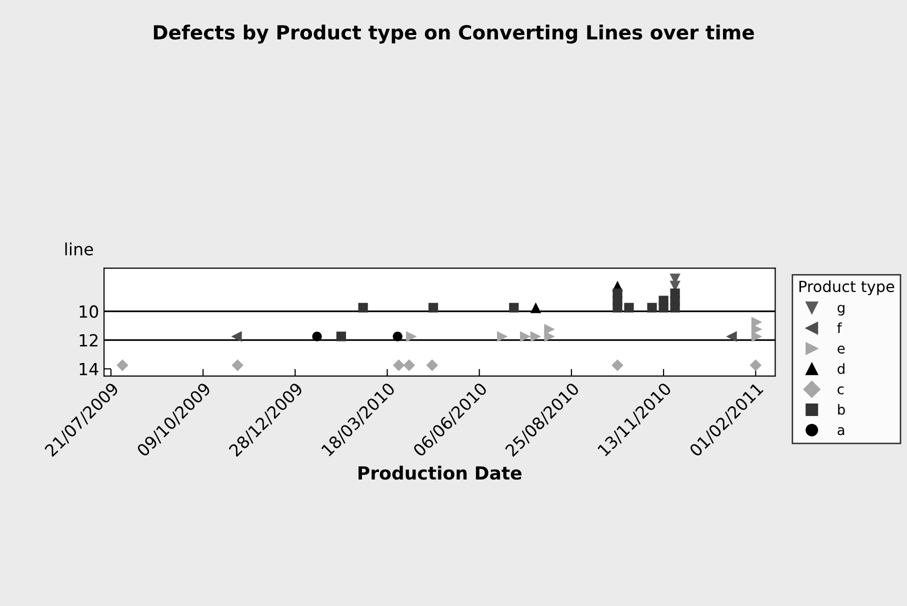 This screenshot has width=907, height=606. Describe the element at coordinates (846, 288) in the screenshot. I see `legend-title: Product type` at that location.